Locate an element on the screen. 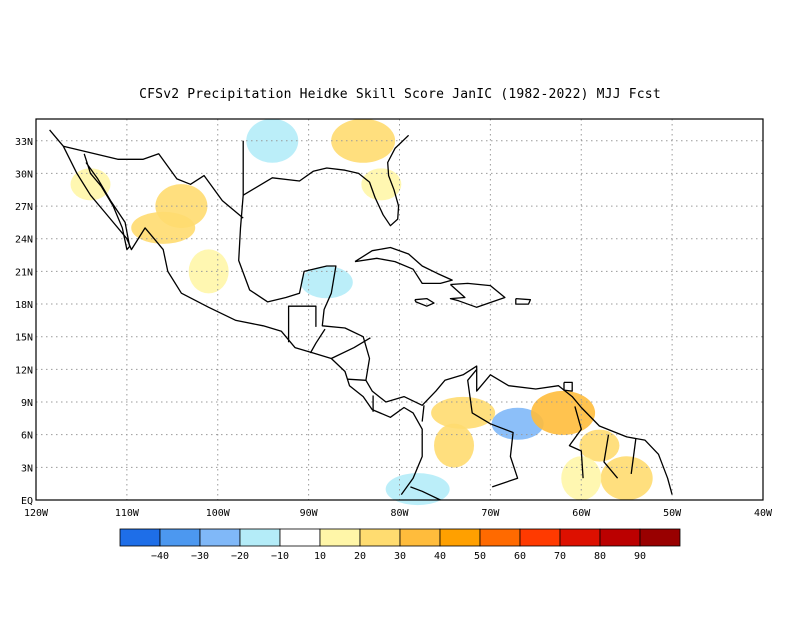 This screenshot has height=618, width=800. colorbar-label: 90 is located at coordinates (640, 556).